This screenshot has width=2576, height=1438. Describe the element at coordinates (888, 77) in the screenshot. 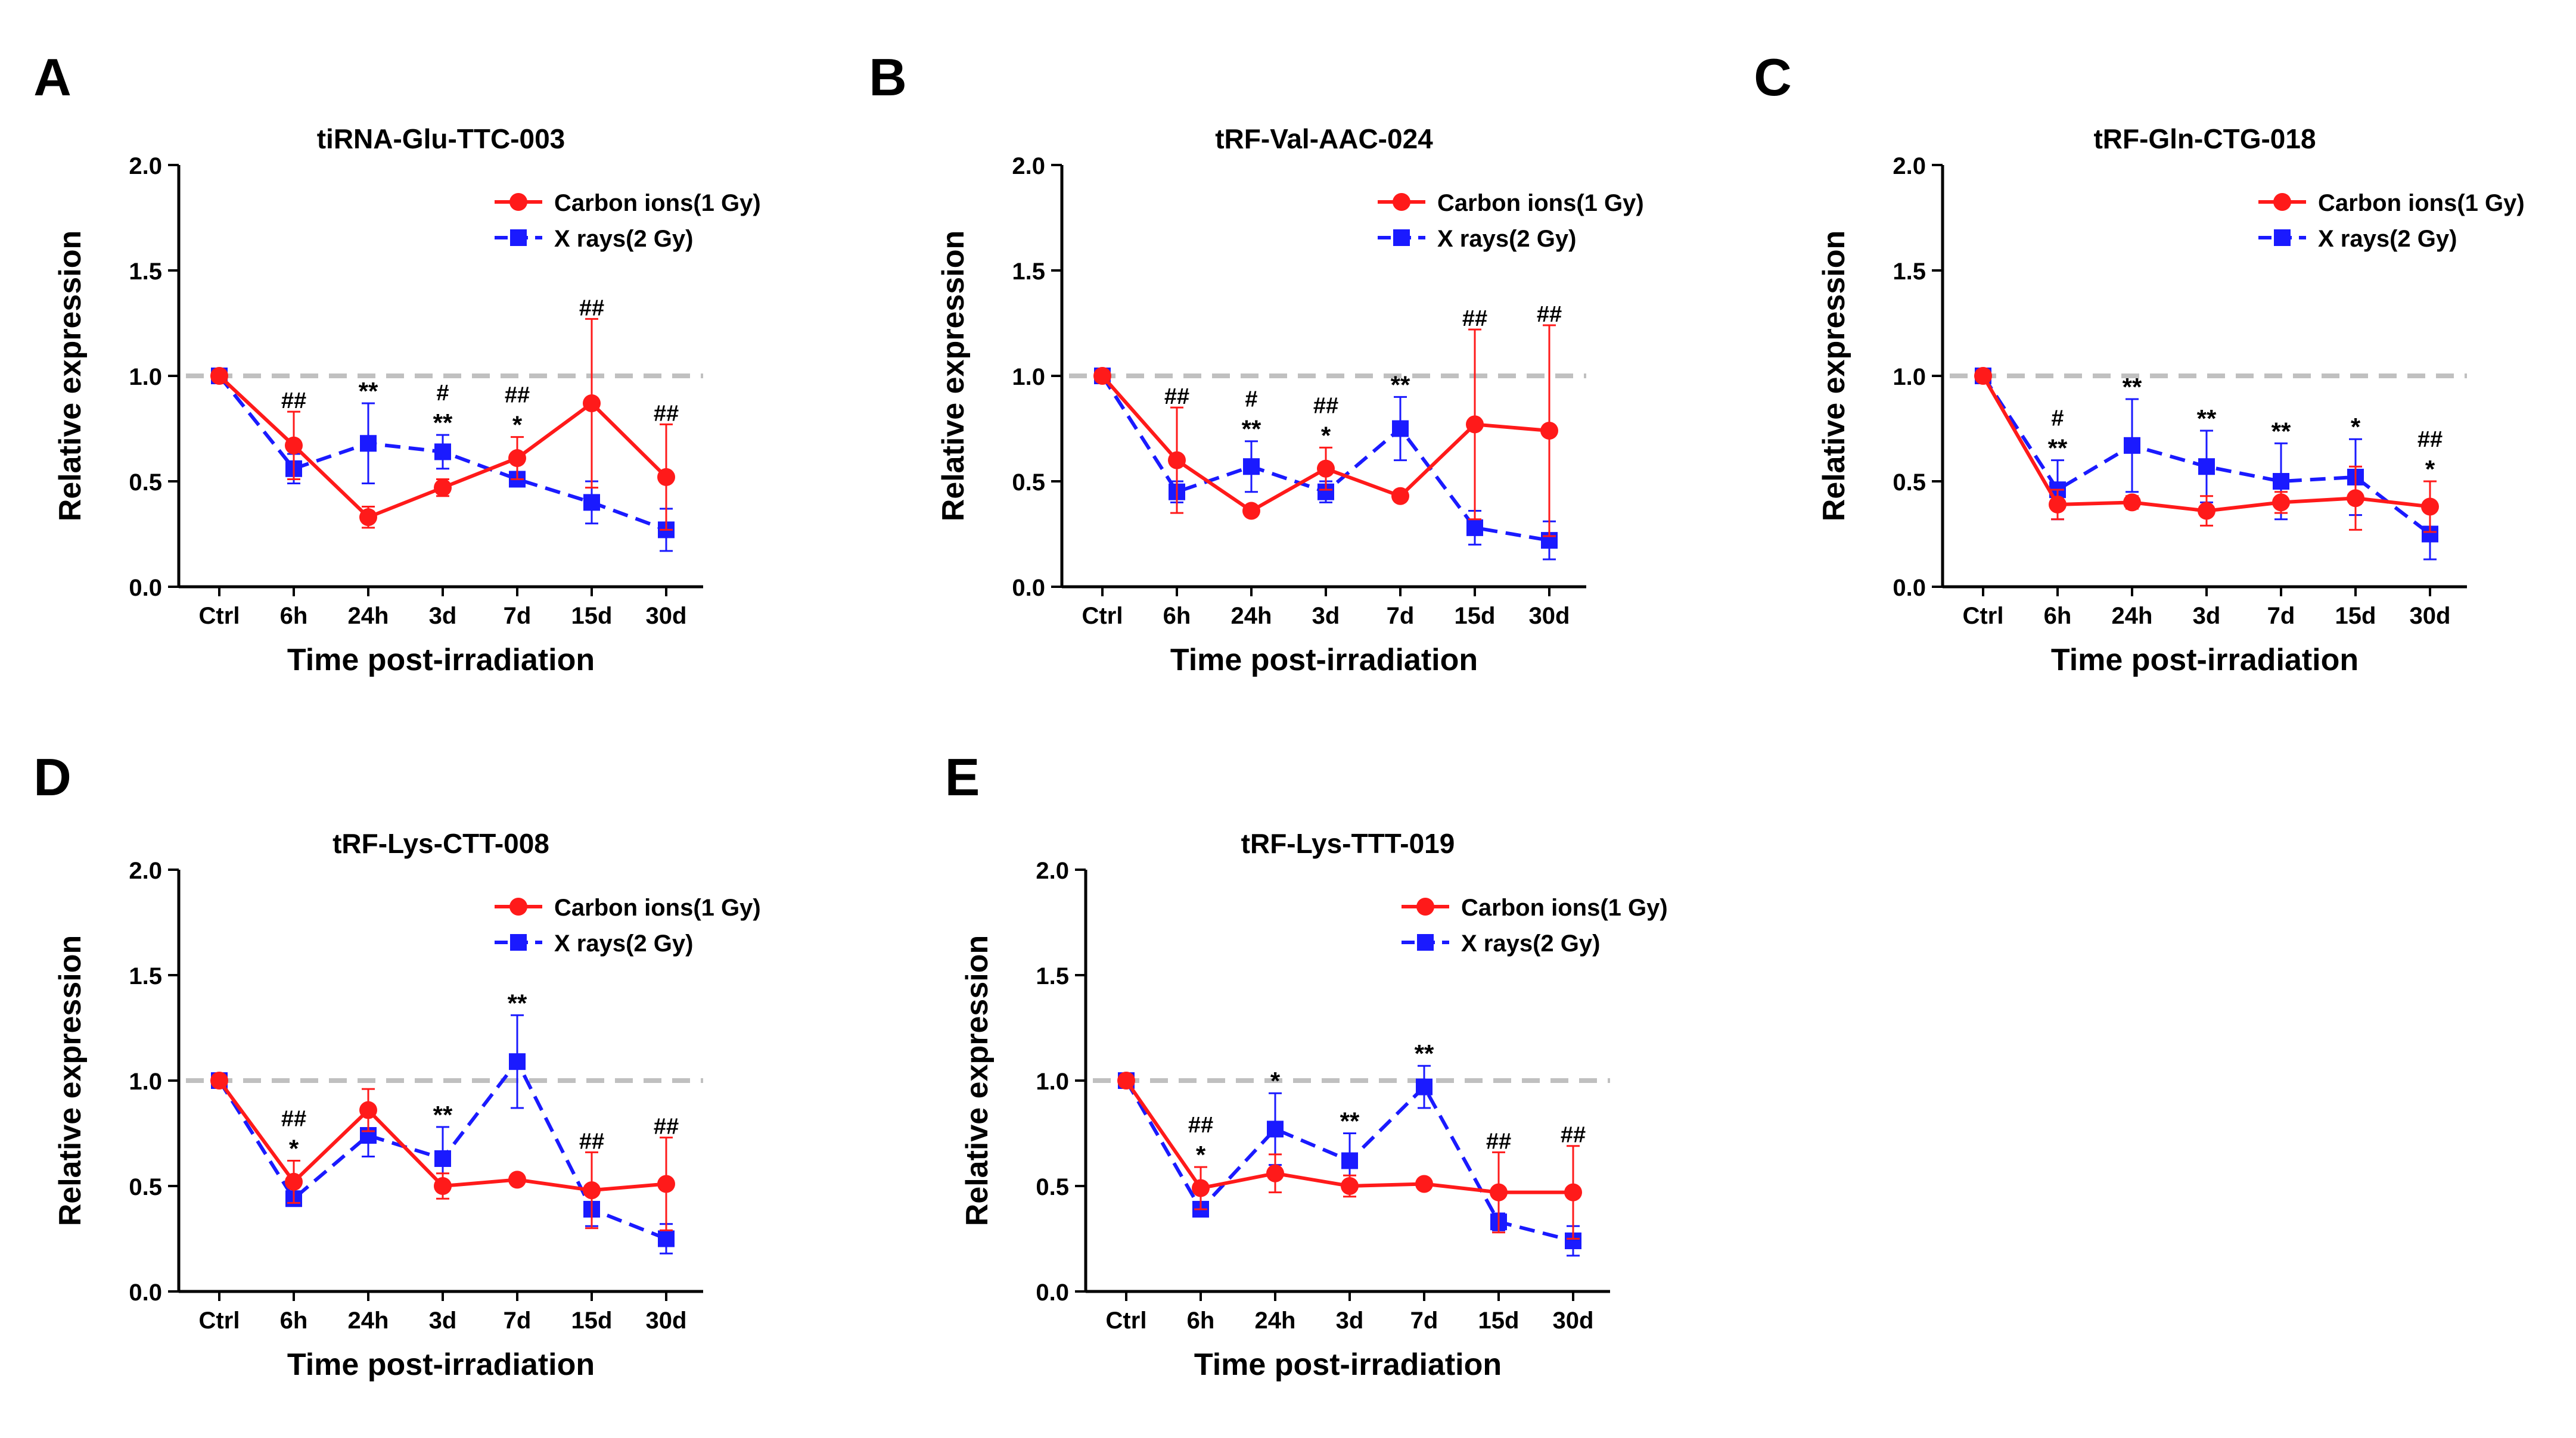

I see `panel-label: B` at that location.